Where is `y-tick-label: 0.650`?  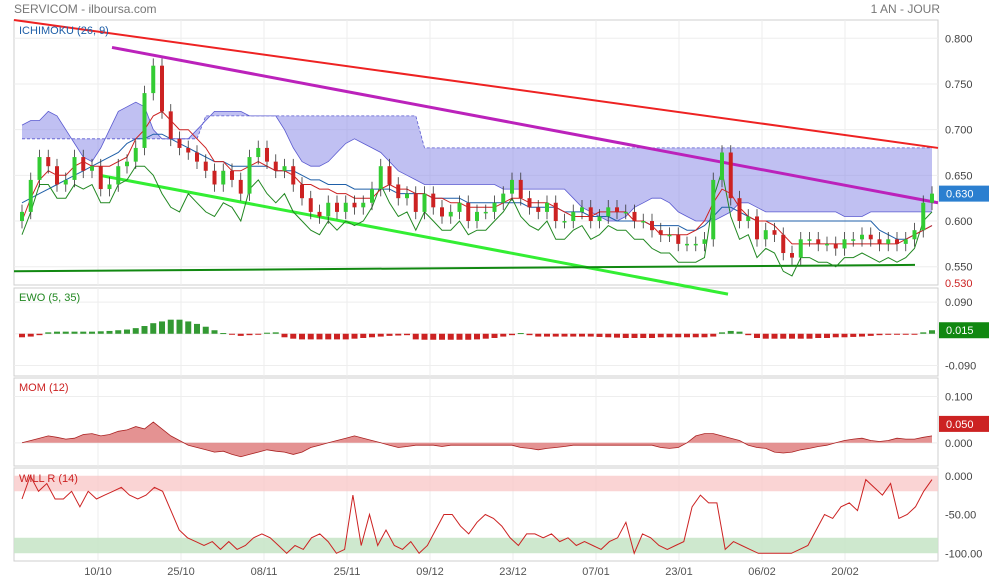 y-tick-label: 0.650 is located at coordinates (959, 176).